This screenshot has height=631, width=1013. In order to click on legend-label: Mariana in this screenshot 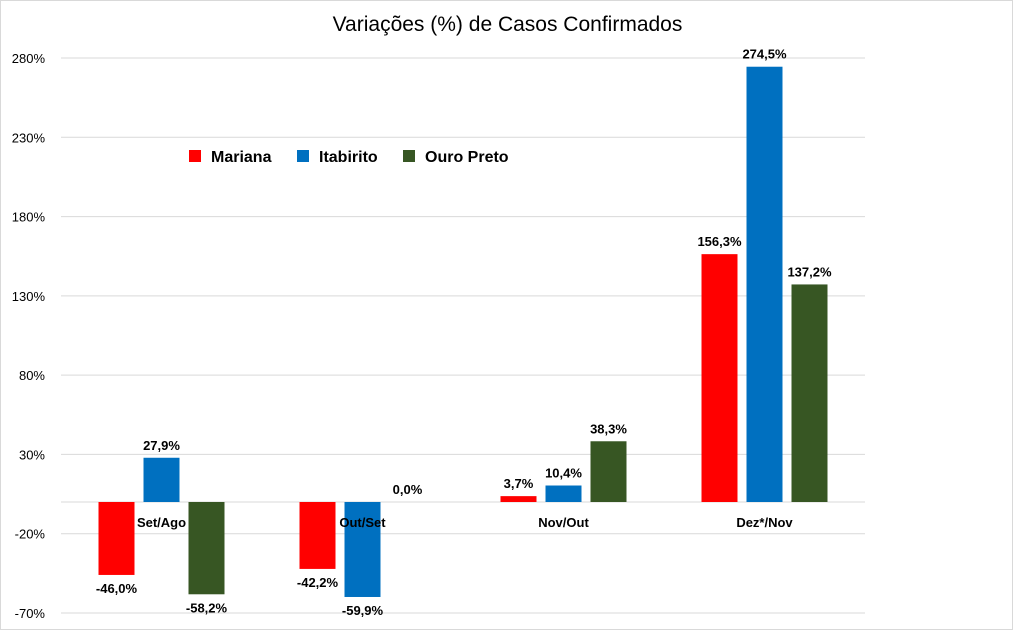, I will do `click(241, 157)`.